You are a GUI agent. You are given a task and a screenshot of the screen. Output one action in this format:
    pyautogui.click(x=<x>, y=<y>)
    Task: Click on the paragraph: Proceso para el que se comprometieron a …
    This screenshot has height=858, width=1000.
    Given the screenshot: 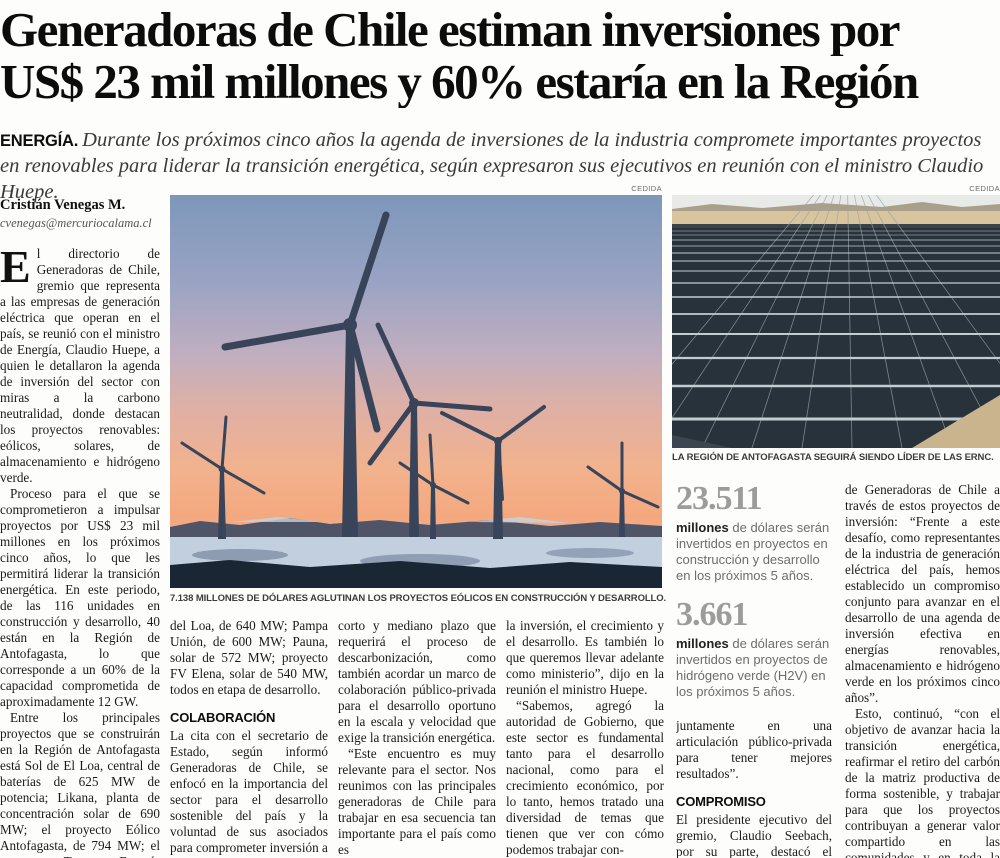 What is the action you would take?
    pyautogui.click(x=80, y=597)
    